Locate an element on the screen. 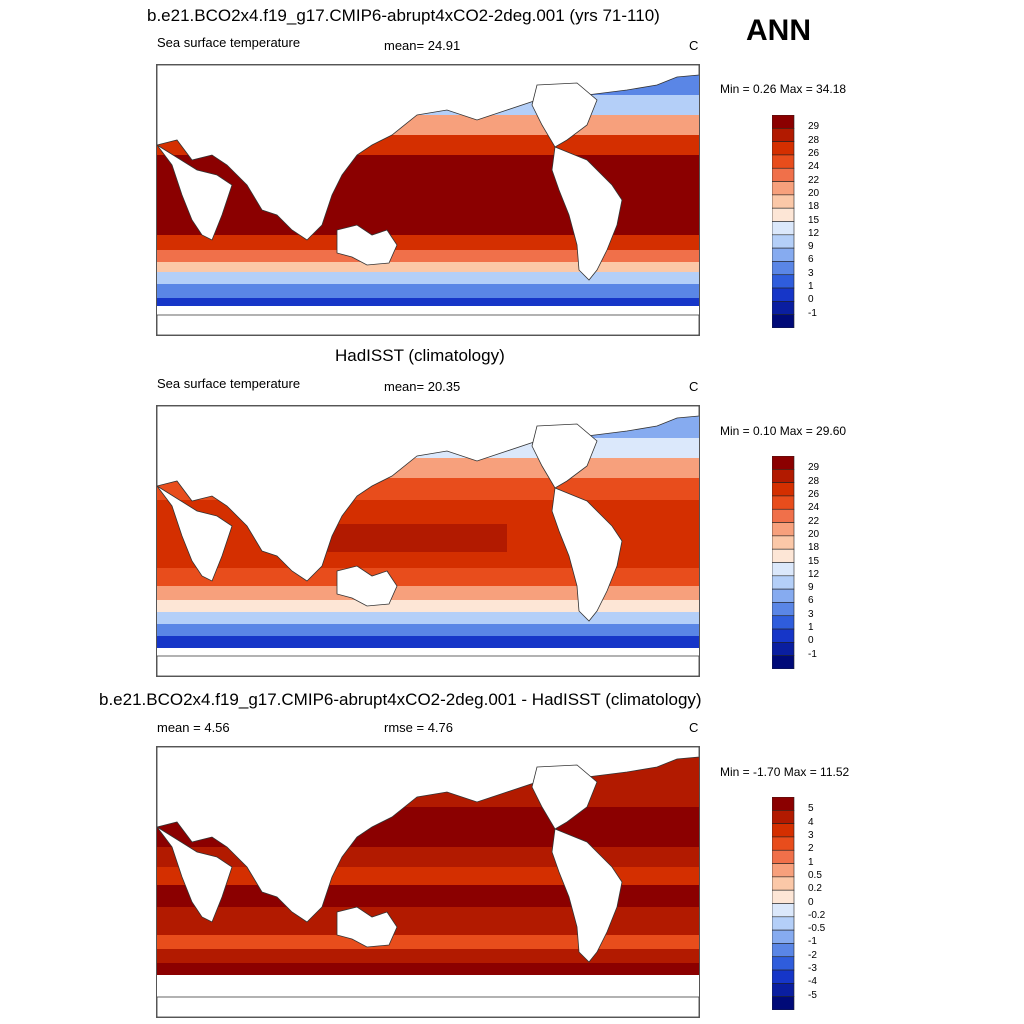 Image resolution: width=1024 pixels, height=1024 pixels. panel-2-colorbar-tick-label: 18 is located at coordinates (814, 548).